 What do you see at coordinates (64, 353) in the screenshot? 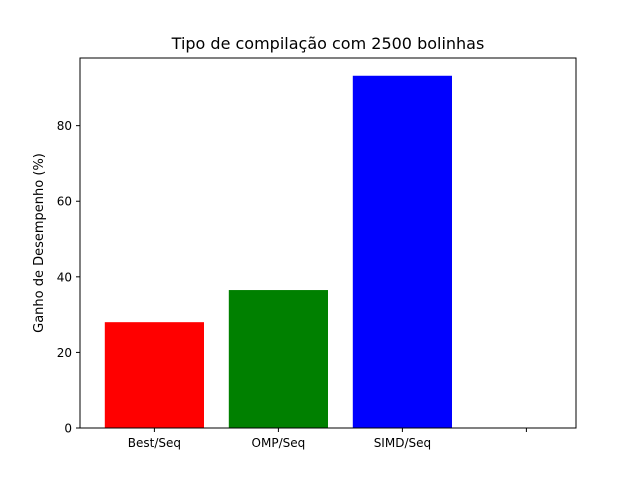
I see `y-tick-label: 20` at bounding box center [64, 353].